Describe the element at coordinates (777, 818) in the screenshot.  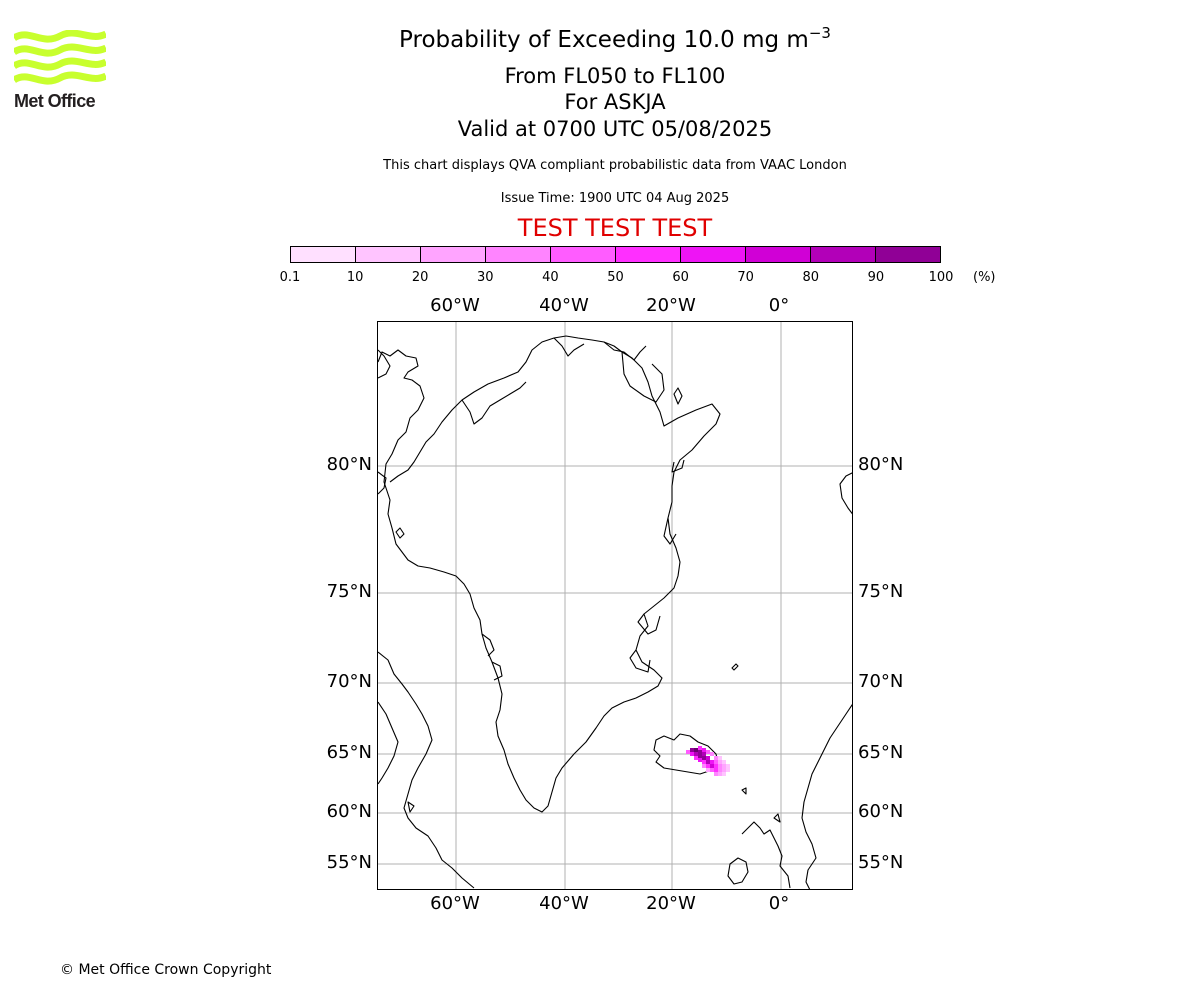
I see `shetland` at that location.